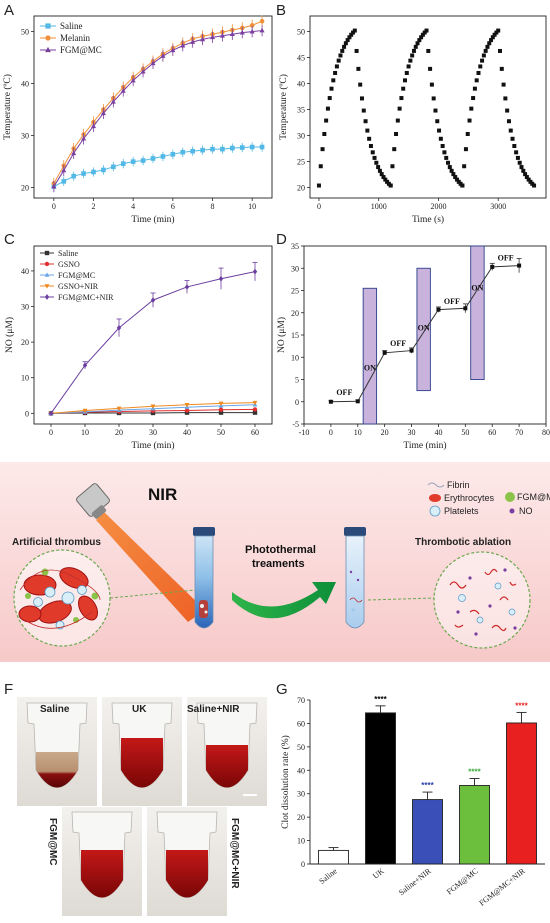 Image resolution: width=550 pixels, height=923 pixels. Describe the element at coordinates (158, 167) in the screenshot. I see `series-line` at that location.